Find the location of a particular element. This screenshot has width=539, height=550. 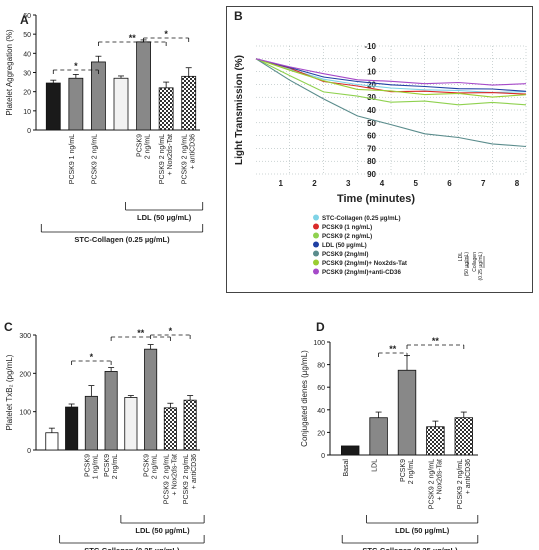

legend-label: PCSK9 (2ng/ml)+ Nox2ds-Tat is located at coordinates (364, 263).